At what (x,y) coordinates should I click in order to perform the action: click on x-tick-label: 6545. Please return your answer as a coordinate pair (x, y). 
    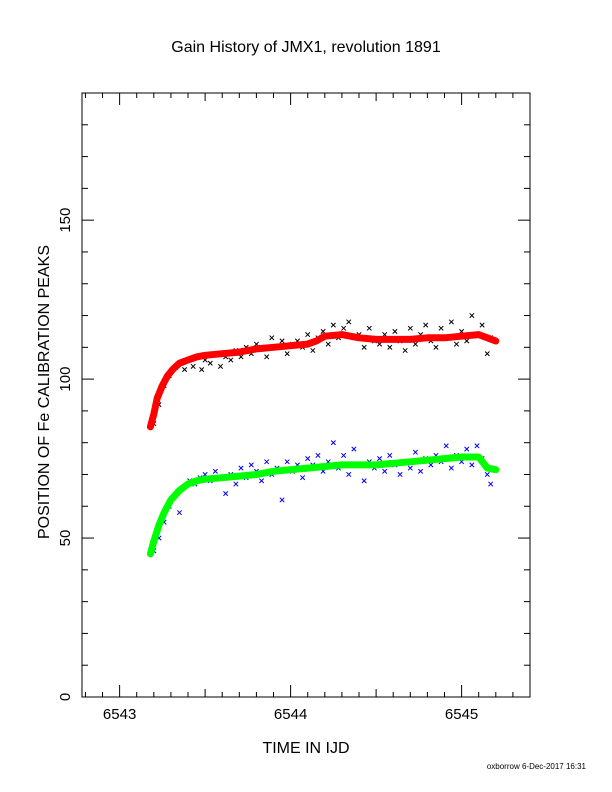
    Looking at the image, I should click on (461, 714).